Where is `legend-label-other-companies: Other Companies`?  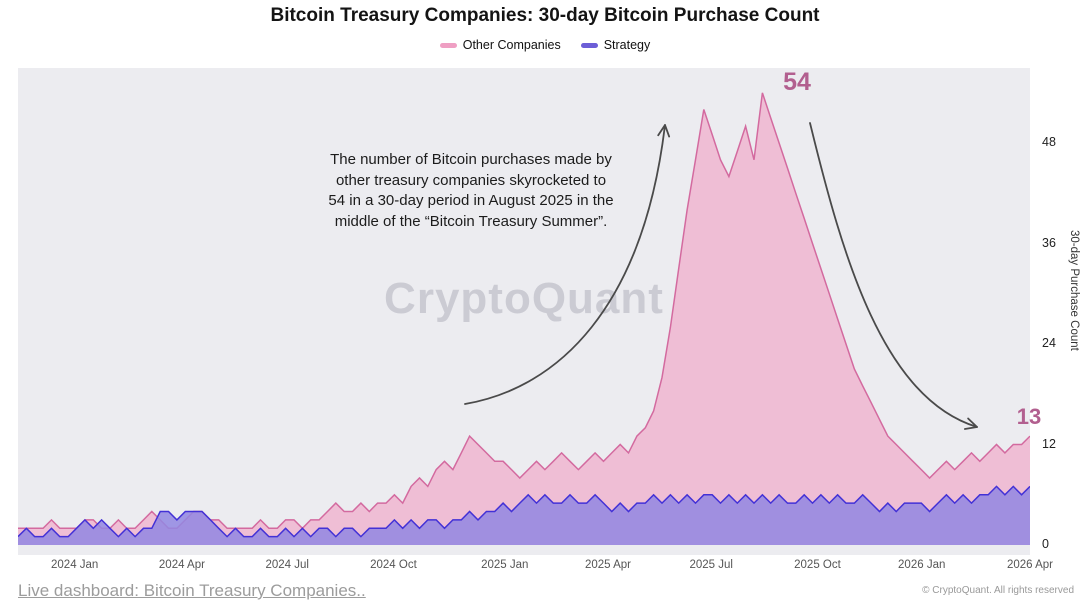 legend-label-other-companies: Other Companies is located at coordinates (511, 45).